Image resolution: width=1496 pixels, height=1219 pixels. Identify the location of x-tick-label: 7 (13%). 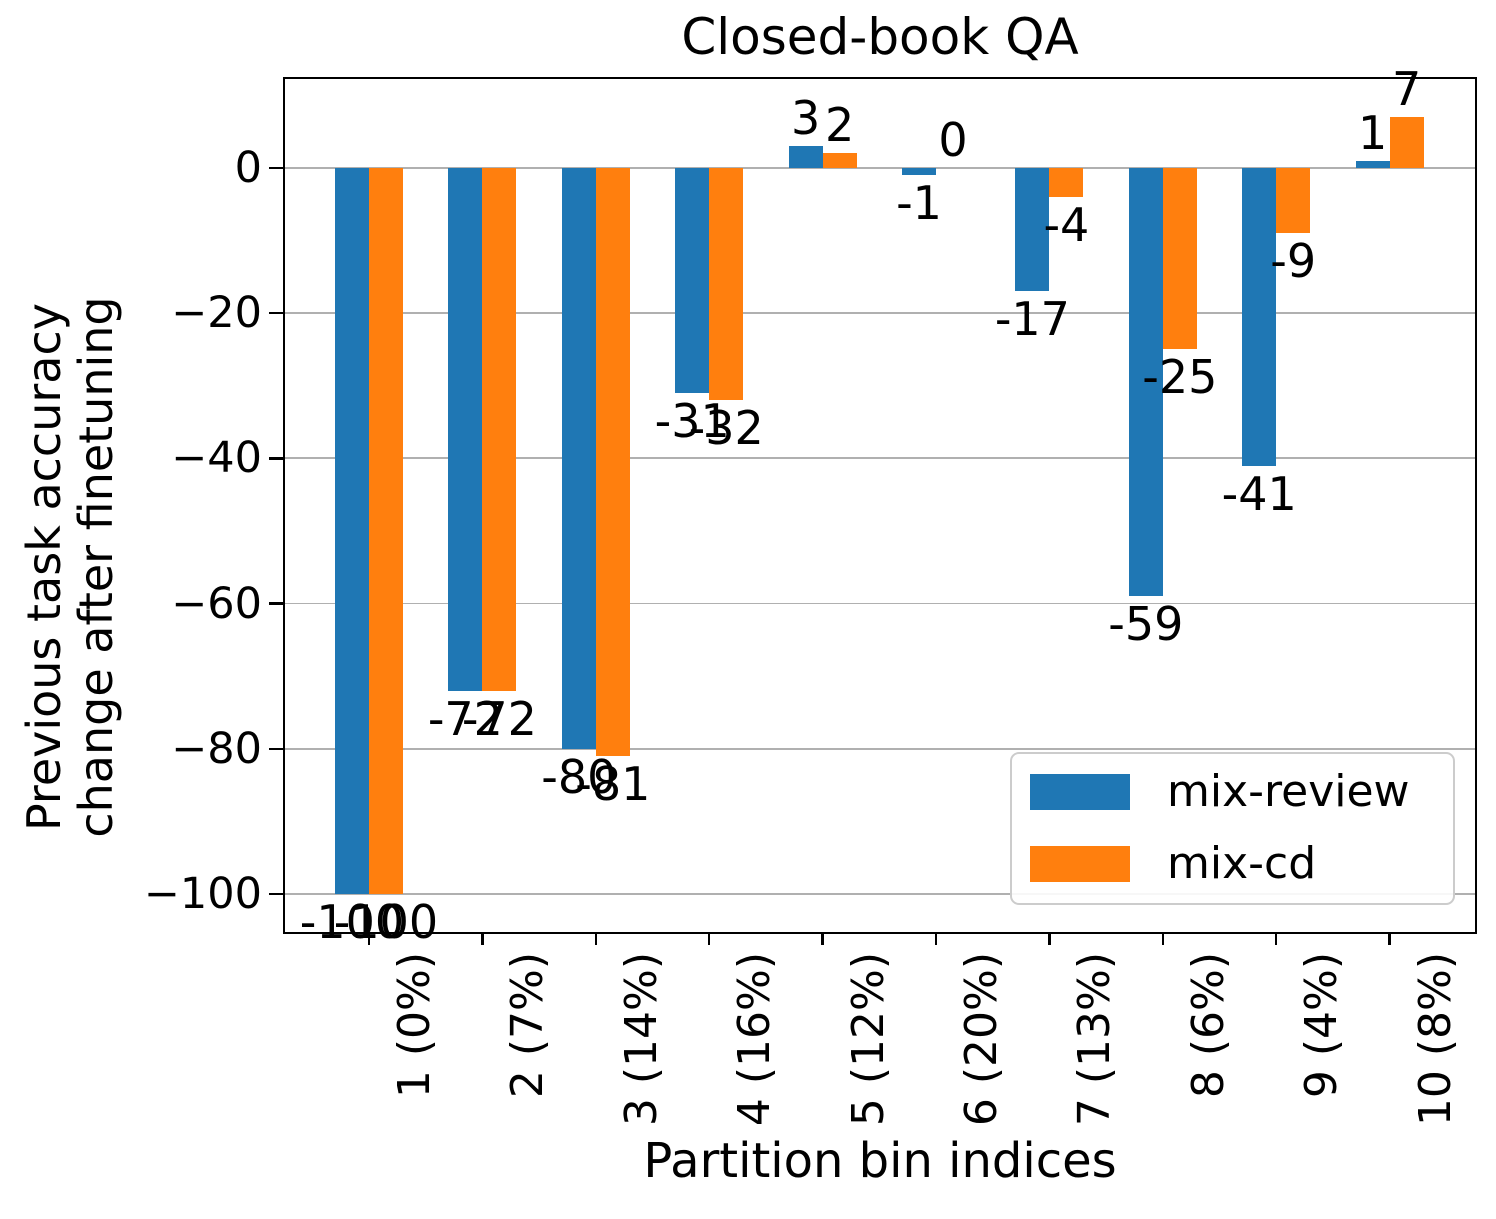
(1095, 1039).